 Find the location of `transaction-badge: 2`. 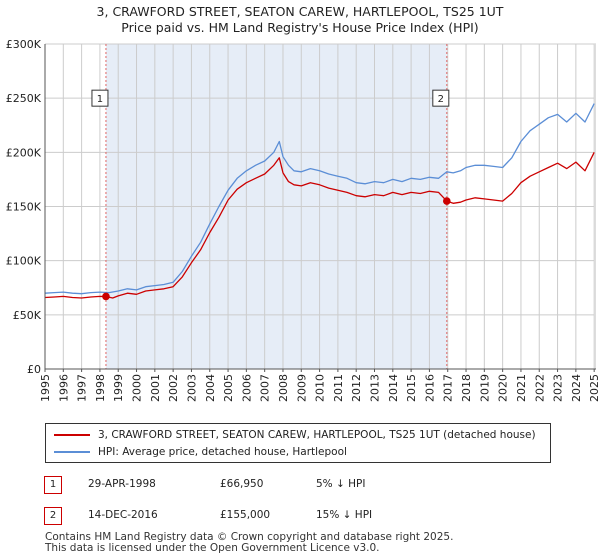

transaction-badge: 2 is located at coordinates (53, 516).